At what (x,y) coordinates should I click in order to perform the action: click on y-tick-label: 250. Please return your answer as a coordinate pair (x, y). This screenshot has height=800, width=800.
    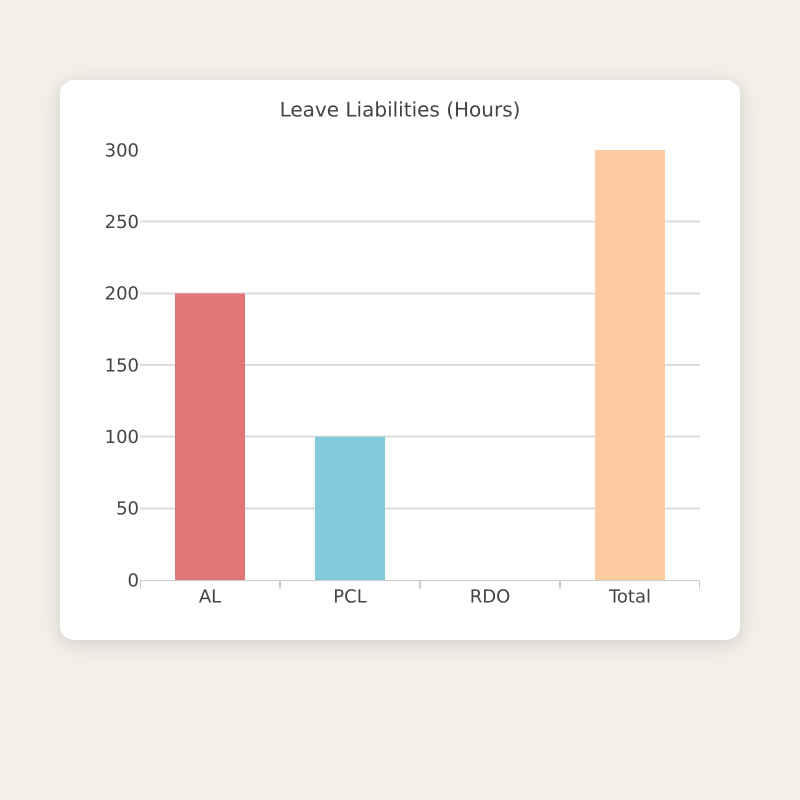
    Looking at the image, I should click on (121, 222).